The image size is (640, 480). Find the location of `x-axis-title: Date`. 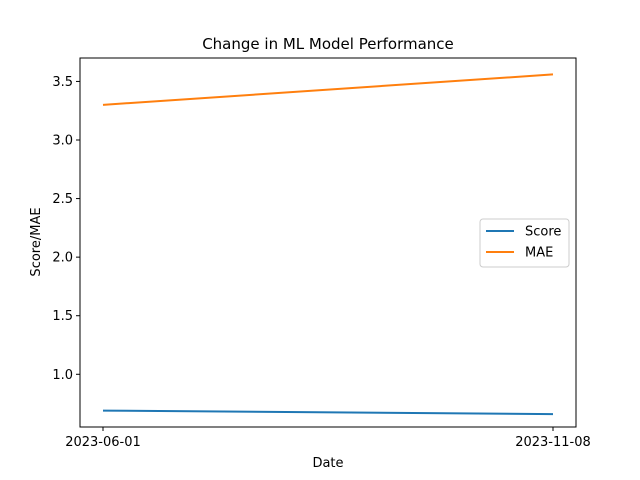

x-axis-title: Date is located at coordinates (327, 463).